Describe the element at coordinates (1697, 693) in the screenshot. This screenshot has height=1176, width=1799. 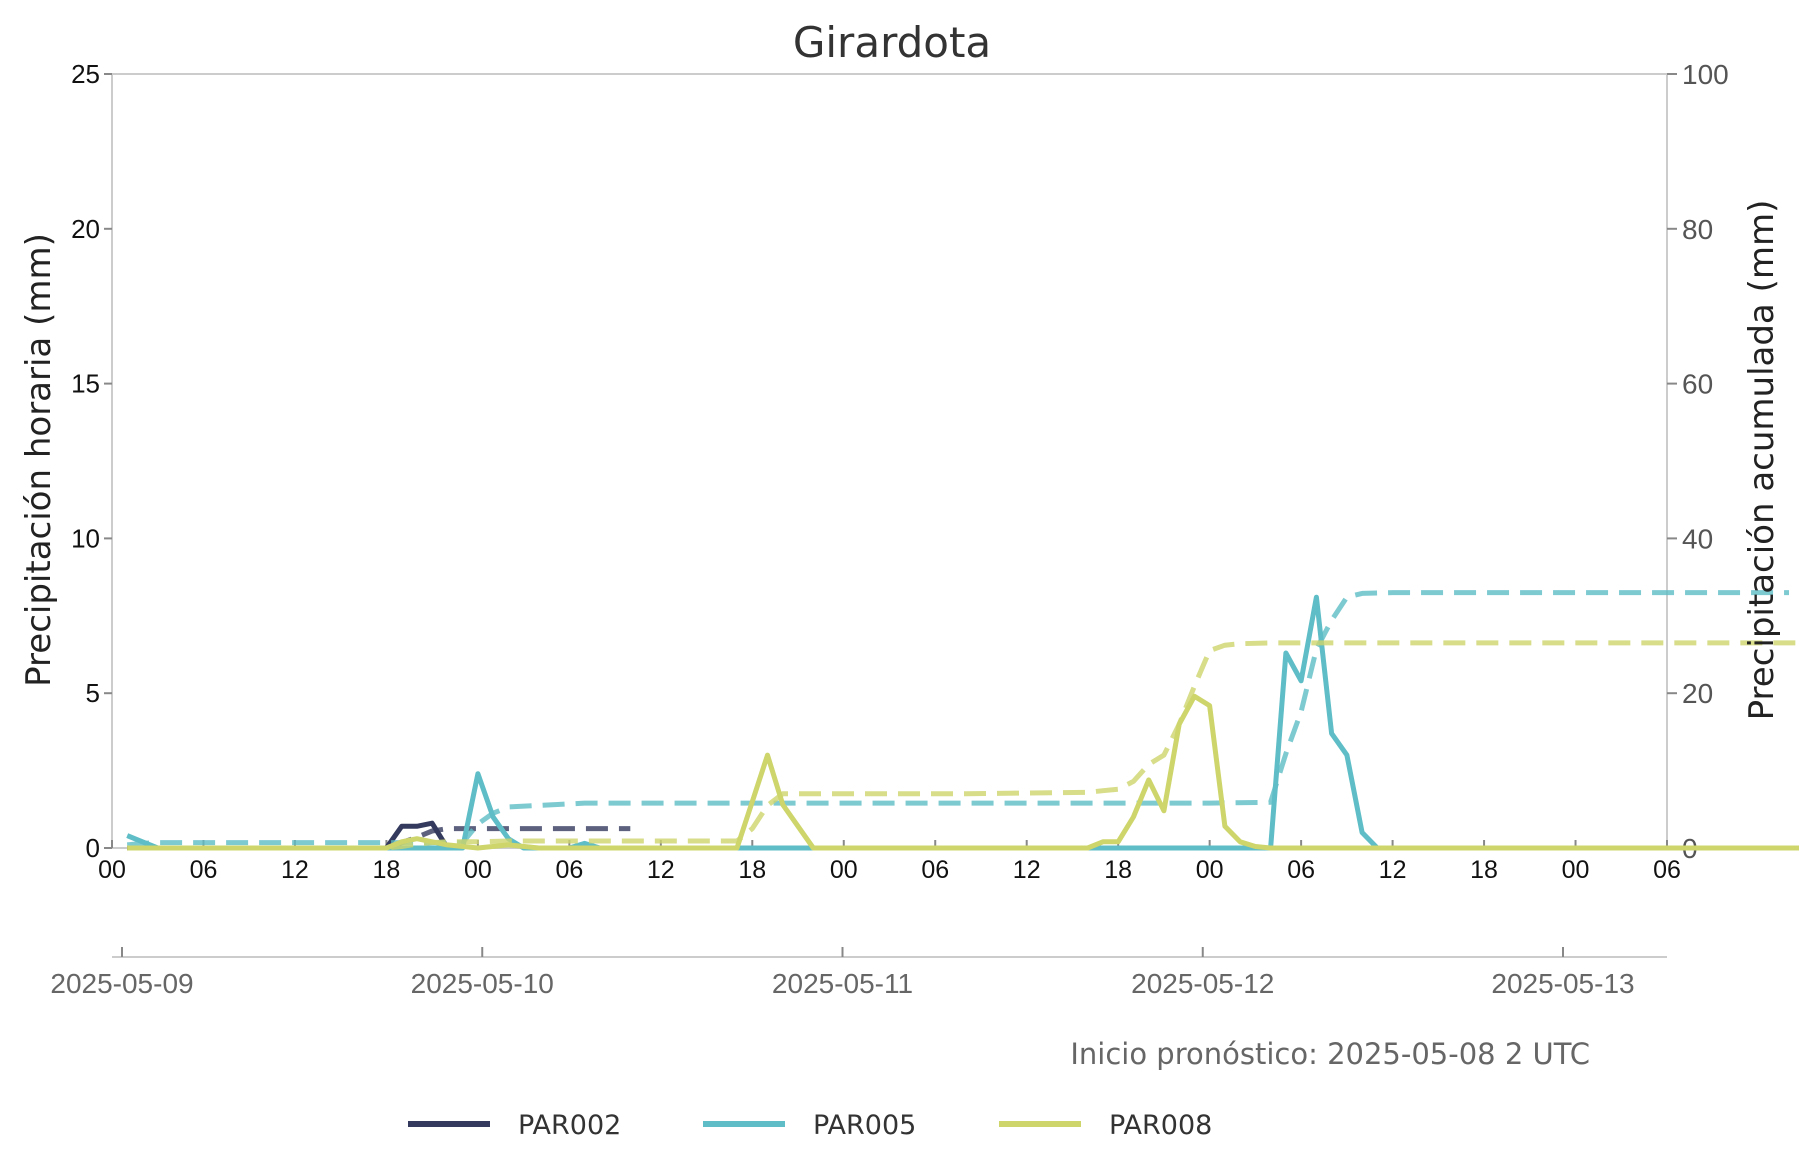
I see `y-right-tick-label: 20` at that location.